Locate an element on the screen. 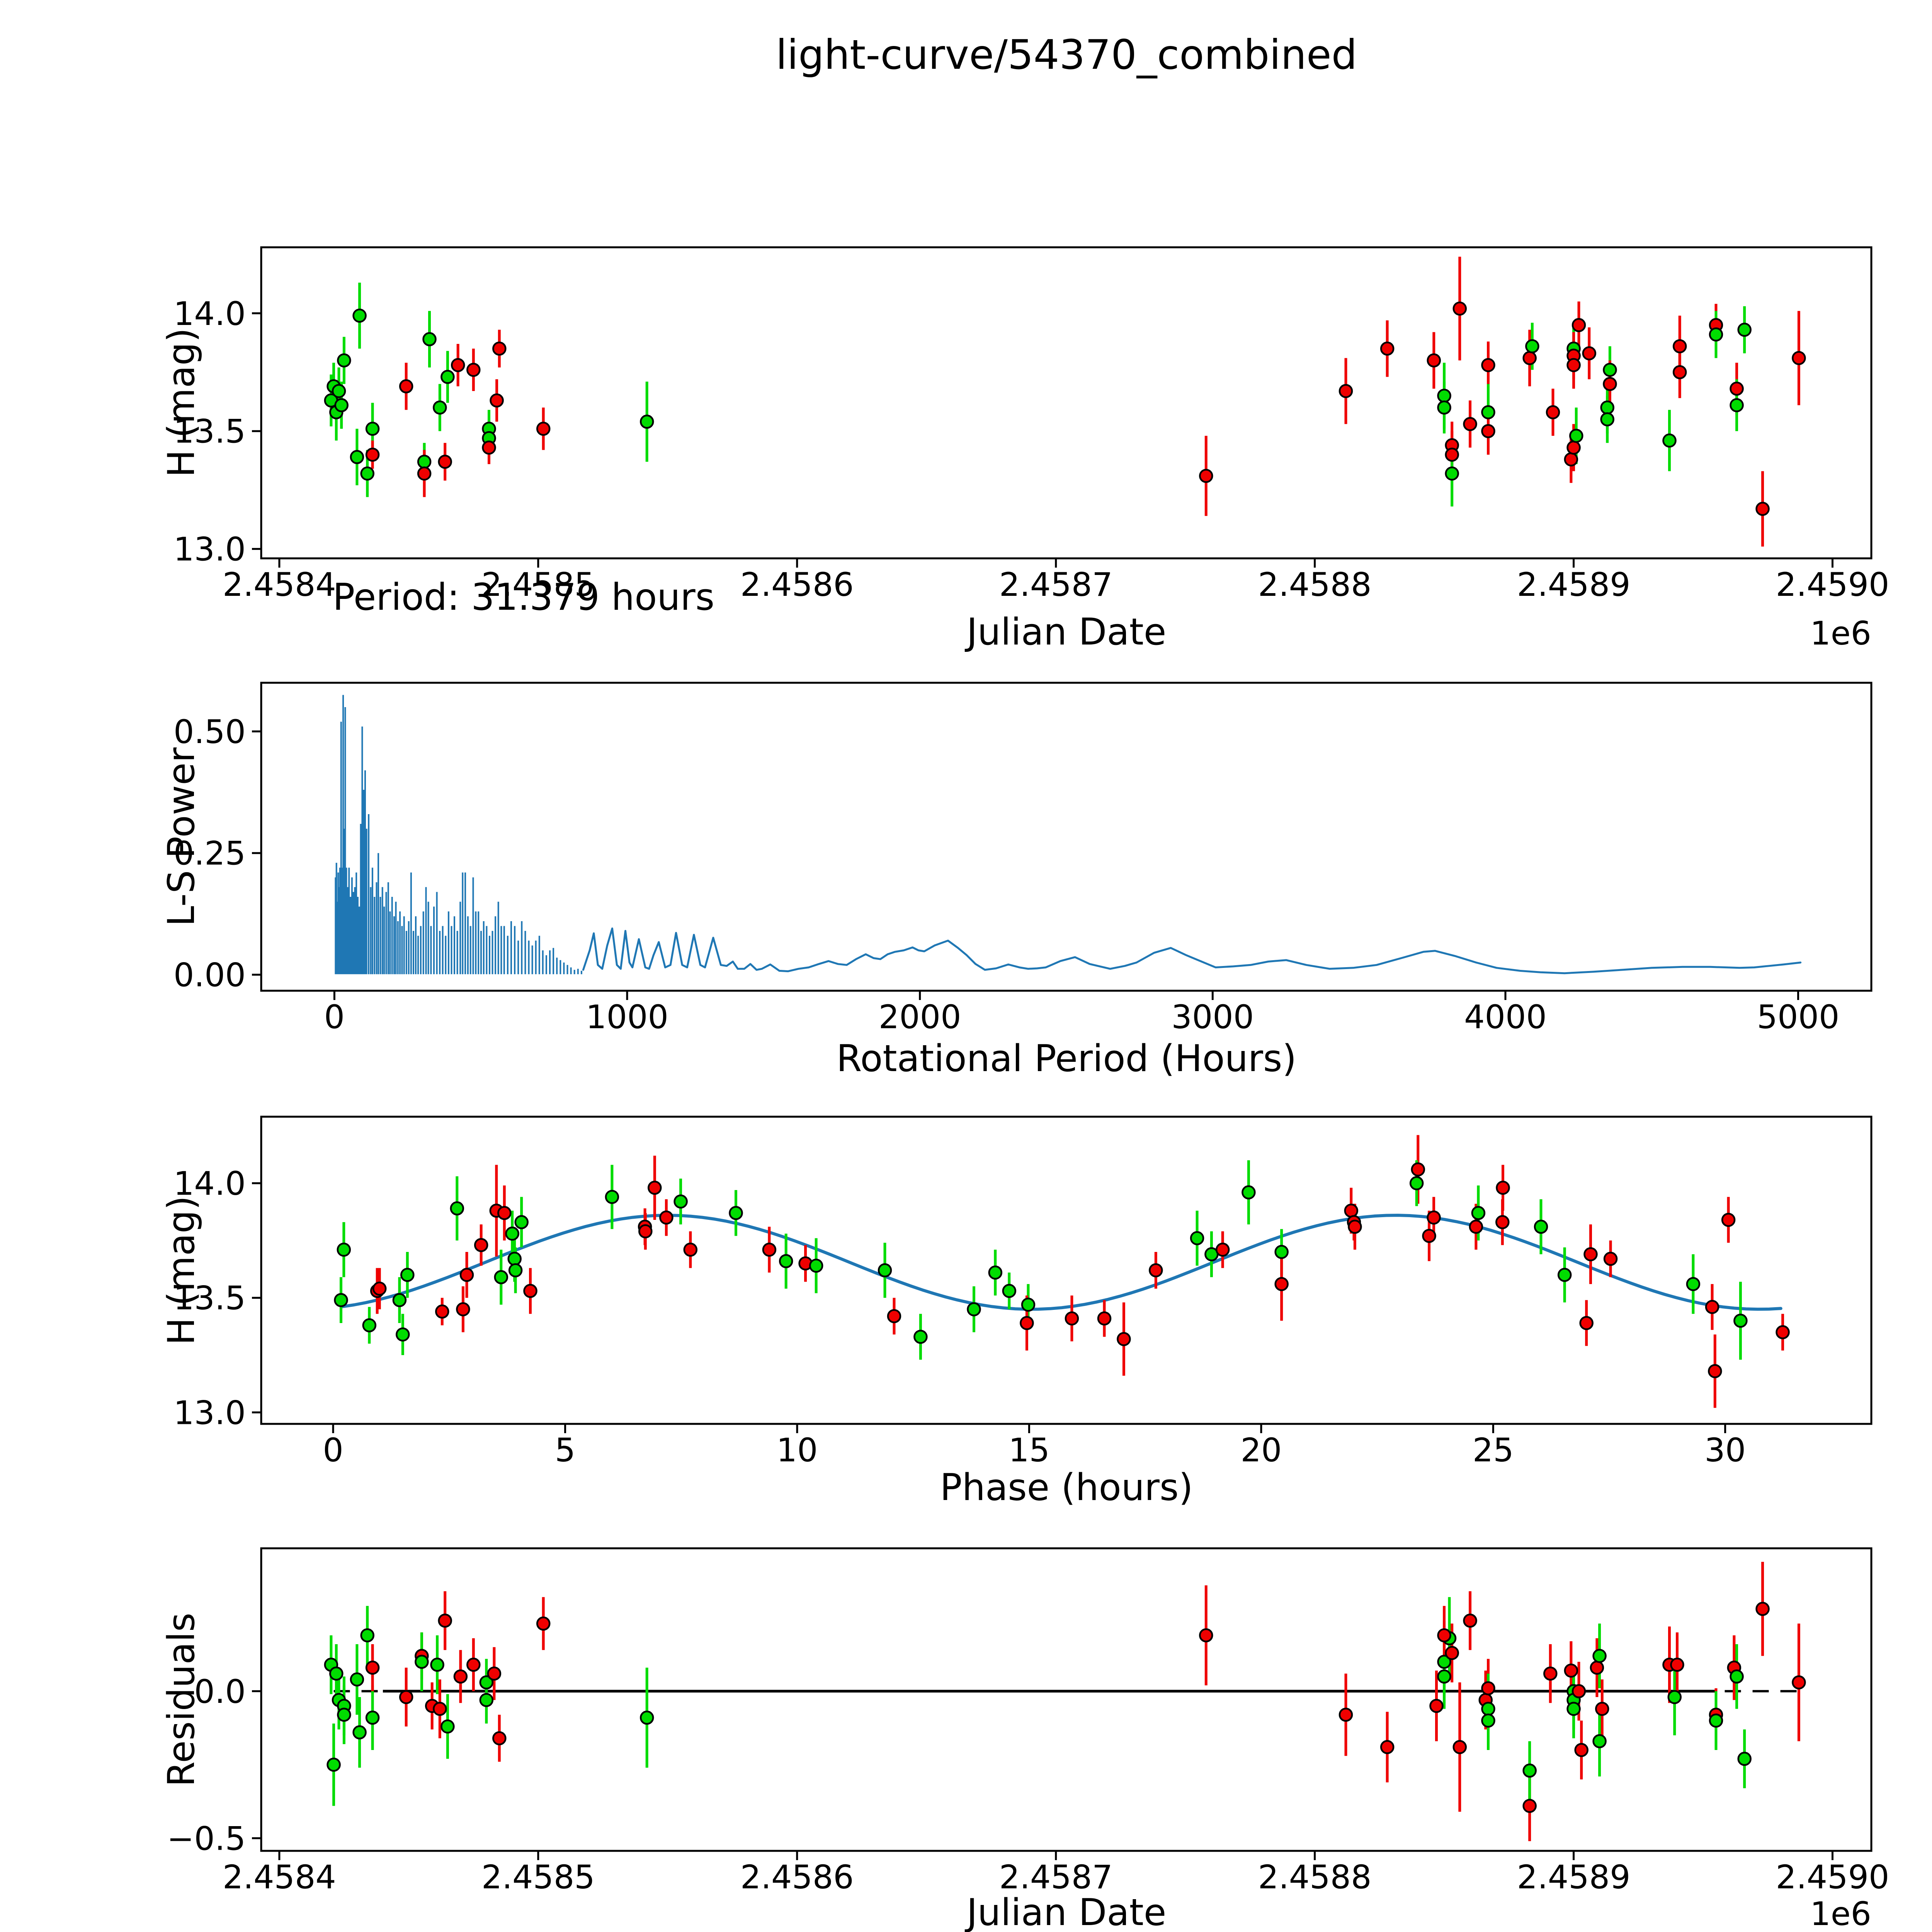 This screenshot has height=1932, width=1932. x-tick-label: 2.4584 is located at coordinates (280, 1877).